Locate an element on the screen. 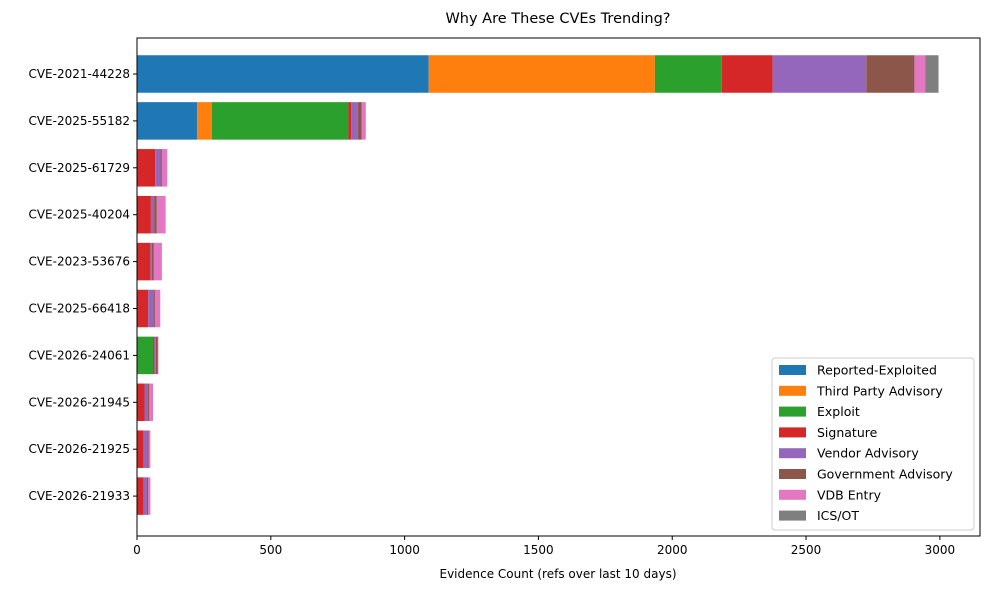 This screenshot has width=990, height=590. y-tick-label: CVE-2025-40204 is located at coordinates (79, 215).